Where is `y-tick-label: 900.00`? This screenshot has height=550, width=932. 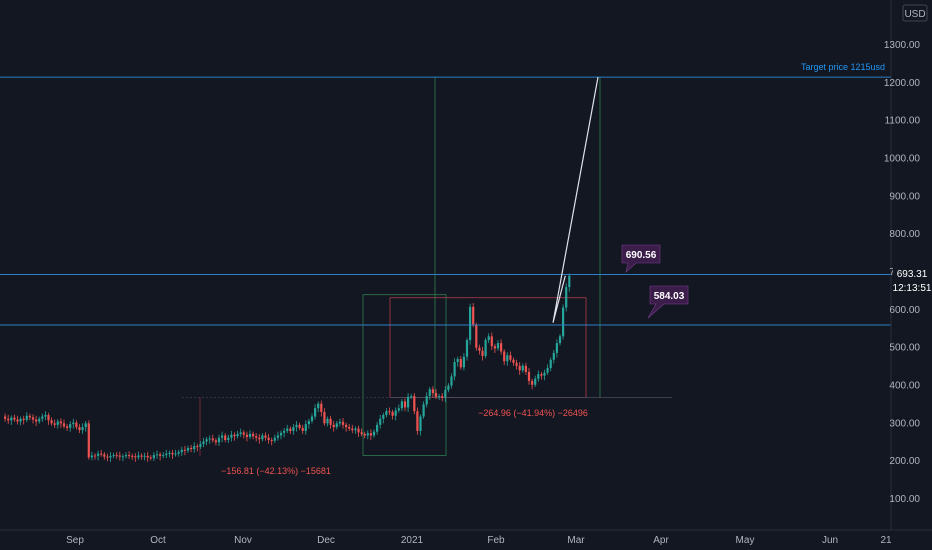
y-tick-label: 900.00 is located at coordinates (904, 196).